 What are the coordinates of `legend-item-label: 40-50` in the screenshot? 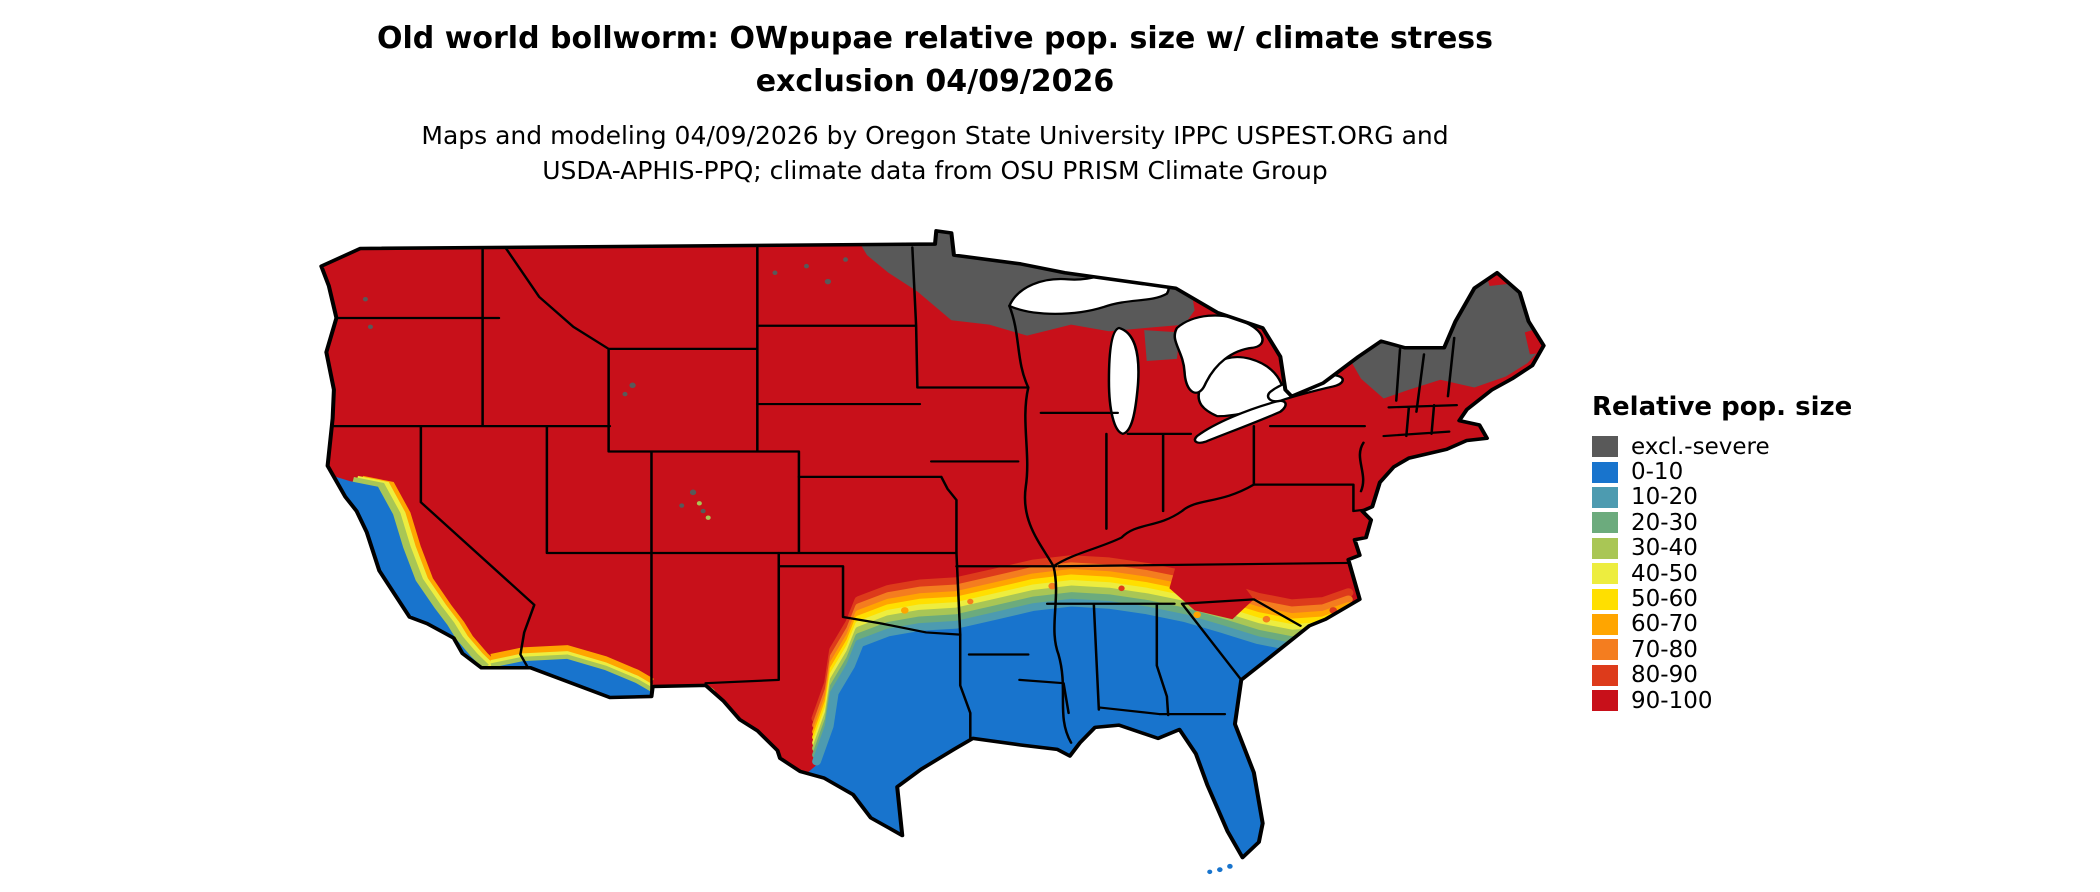 It's located at (1664, 573).